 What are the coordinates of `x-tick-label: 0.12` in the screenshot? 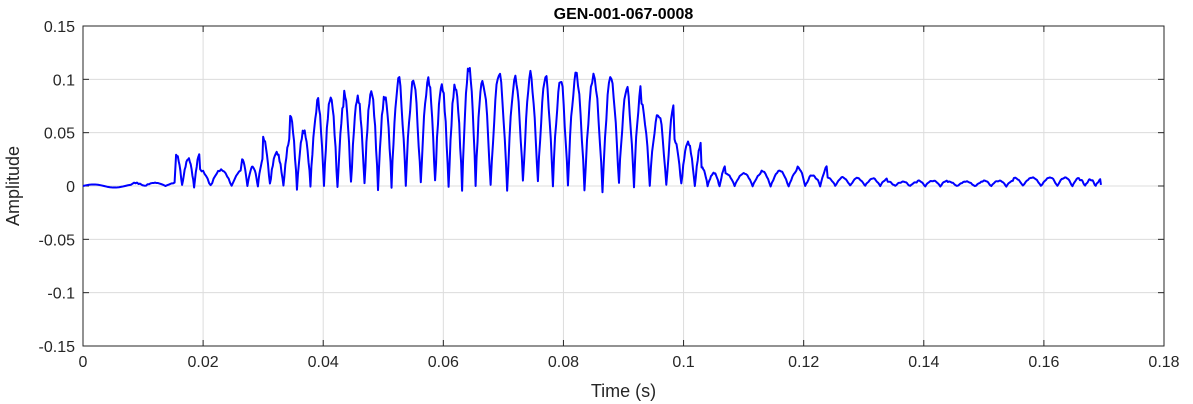 It's located at (803, 362).